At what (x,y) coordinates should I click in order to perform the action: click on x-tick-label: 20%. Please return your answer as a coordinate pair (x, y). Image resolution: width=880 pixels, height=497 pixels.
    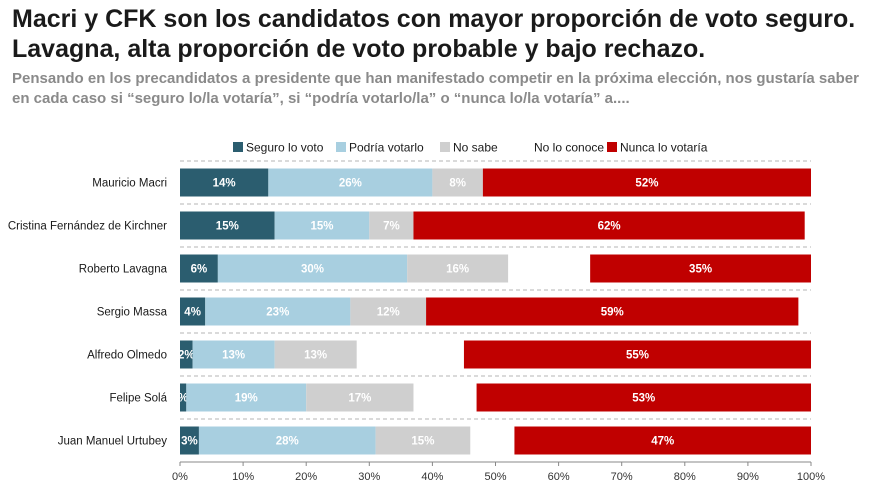
    Looking at the image, I should click on (306, 477).